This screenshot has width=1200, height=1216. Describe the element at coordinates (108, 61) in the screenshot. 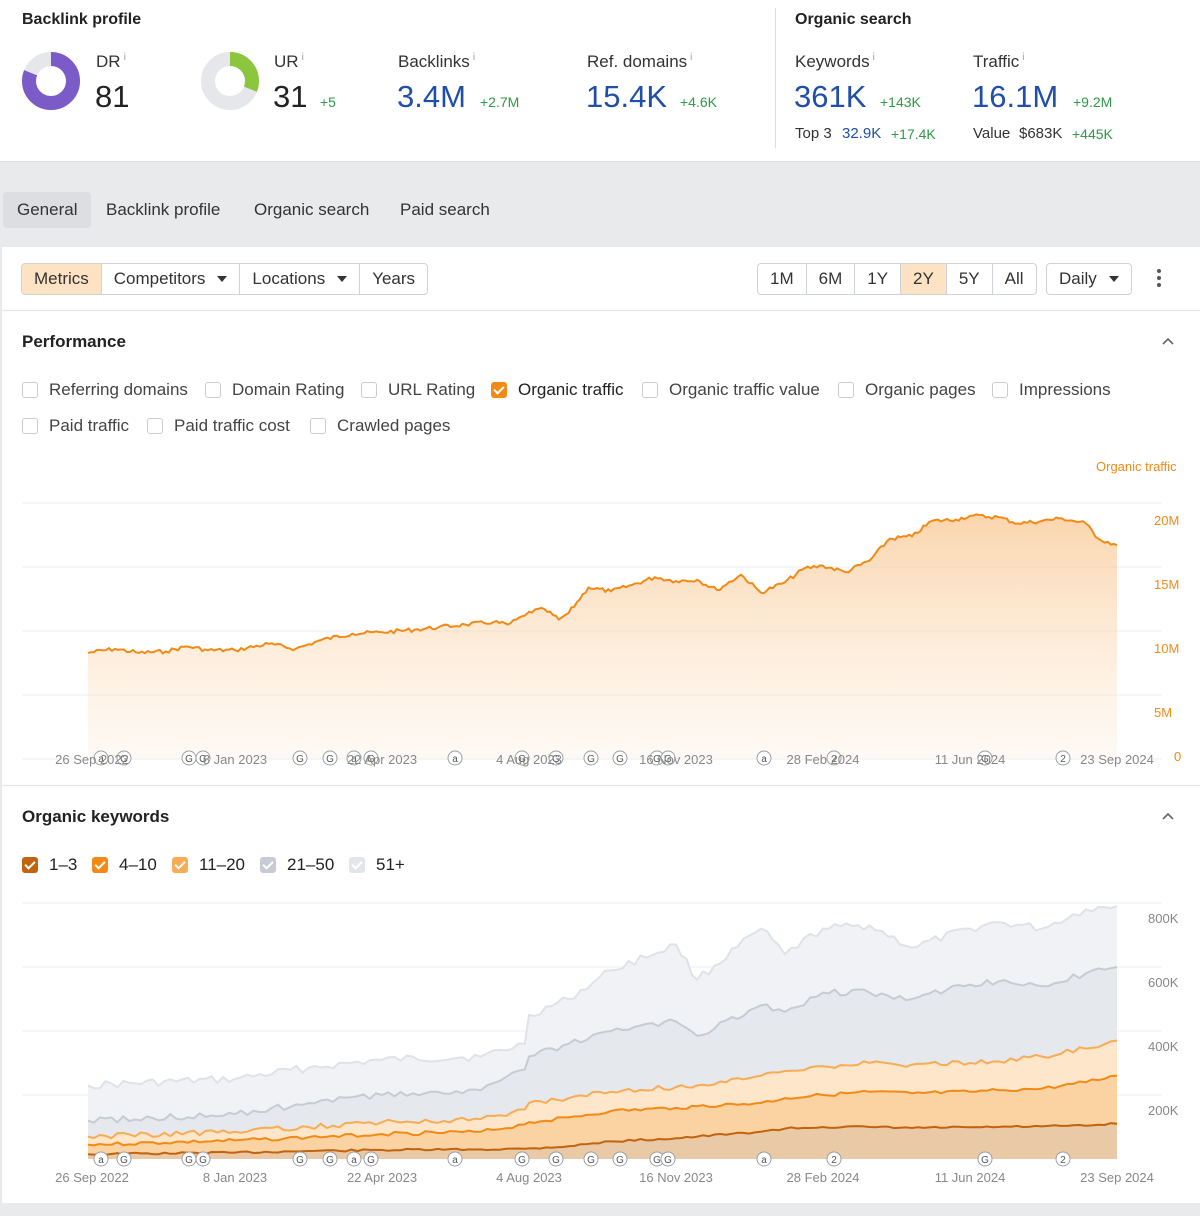

I see `dr-label-text: DR` at that location.